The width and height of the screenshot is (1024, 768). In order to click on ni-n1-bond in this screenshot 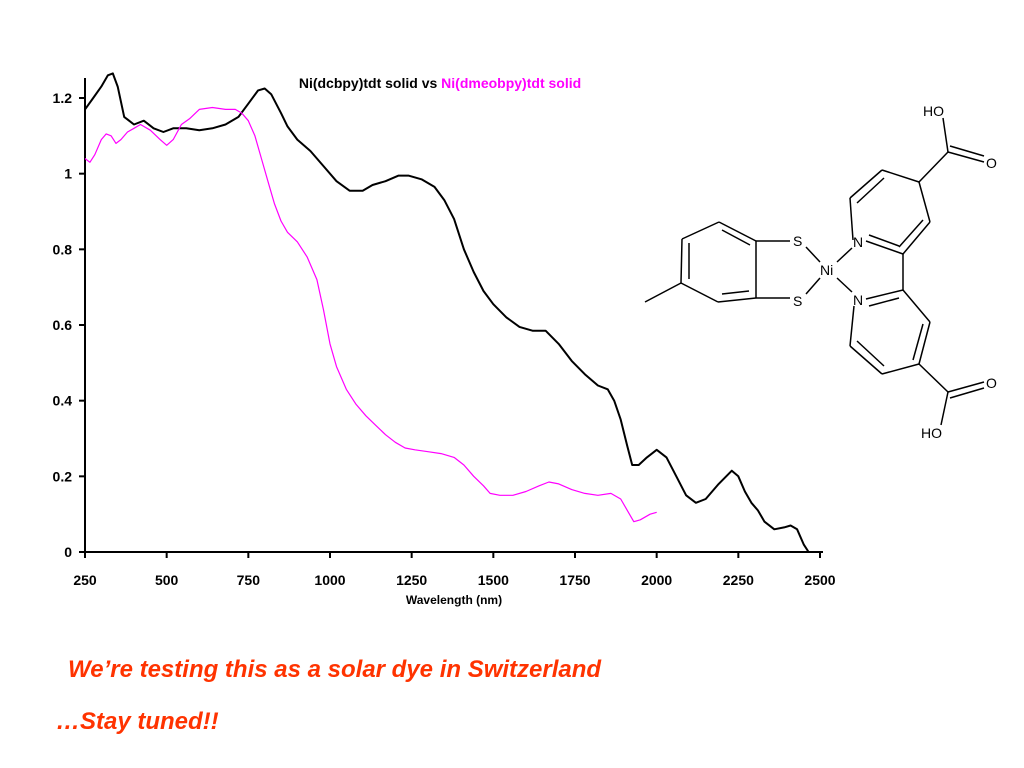, I will do `click(844, 255)`.